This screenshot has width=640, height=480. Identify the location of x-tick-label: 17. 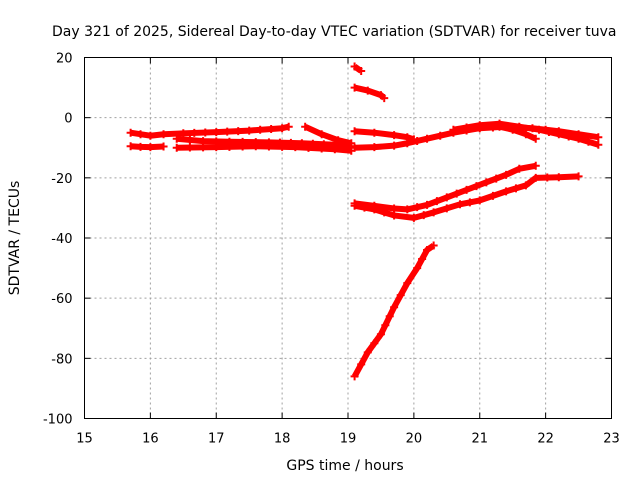
(216, 439).